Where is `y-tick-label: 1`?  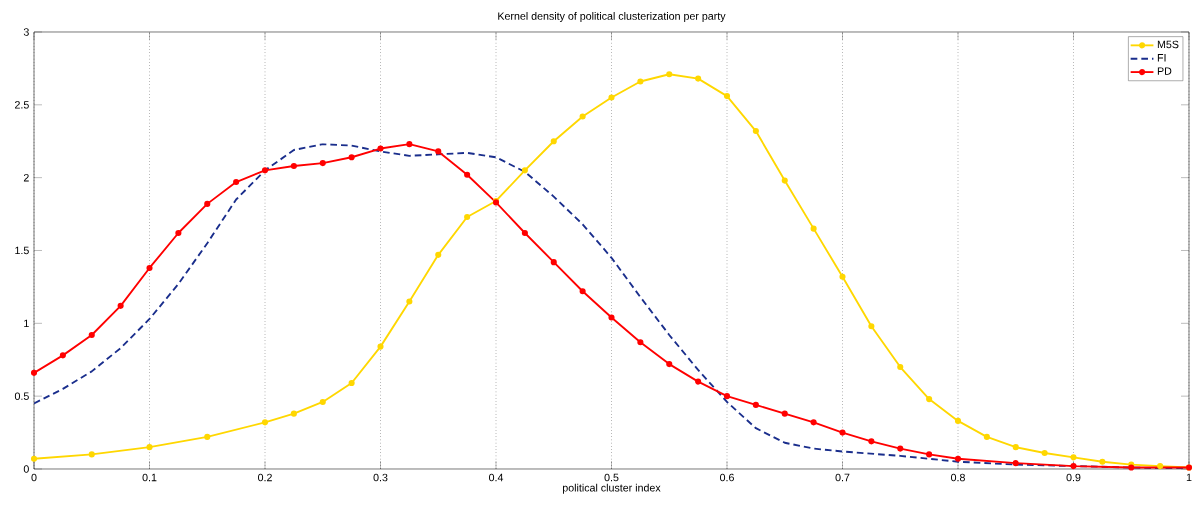 y-tick-label: 1 is located at coordinates (26, 323).